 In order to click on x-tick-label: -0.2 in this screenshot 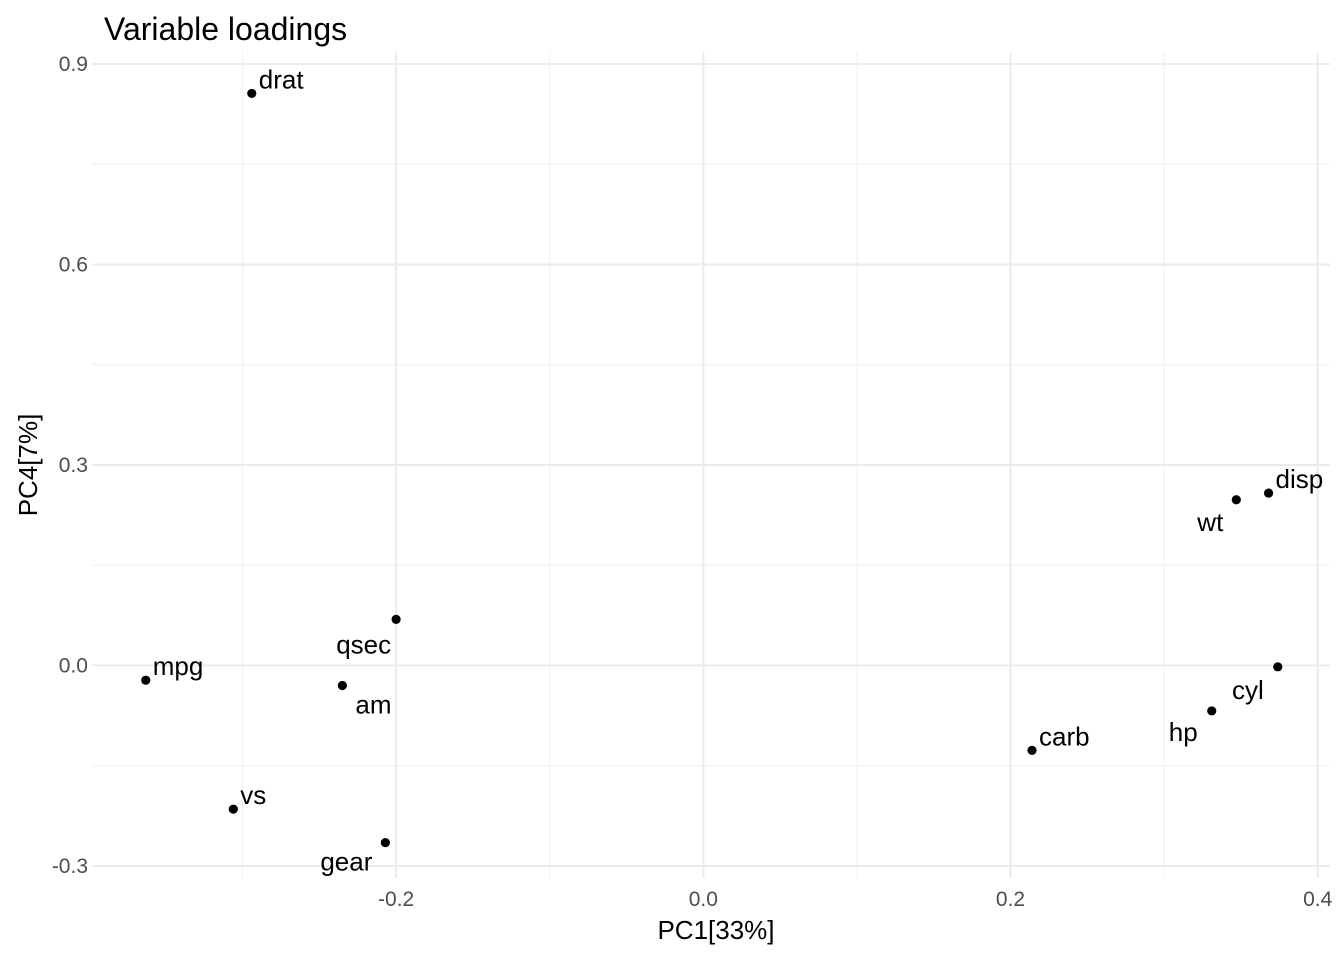, I will do `click(396, 899)`.